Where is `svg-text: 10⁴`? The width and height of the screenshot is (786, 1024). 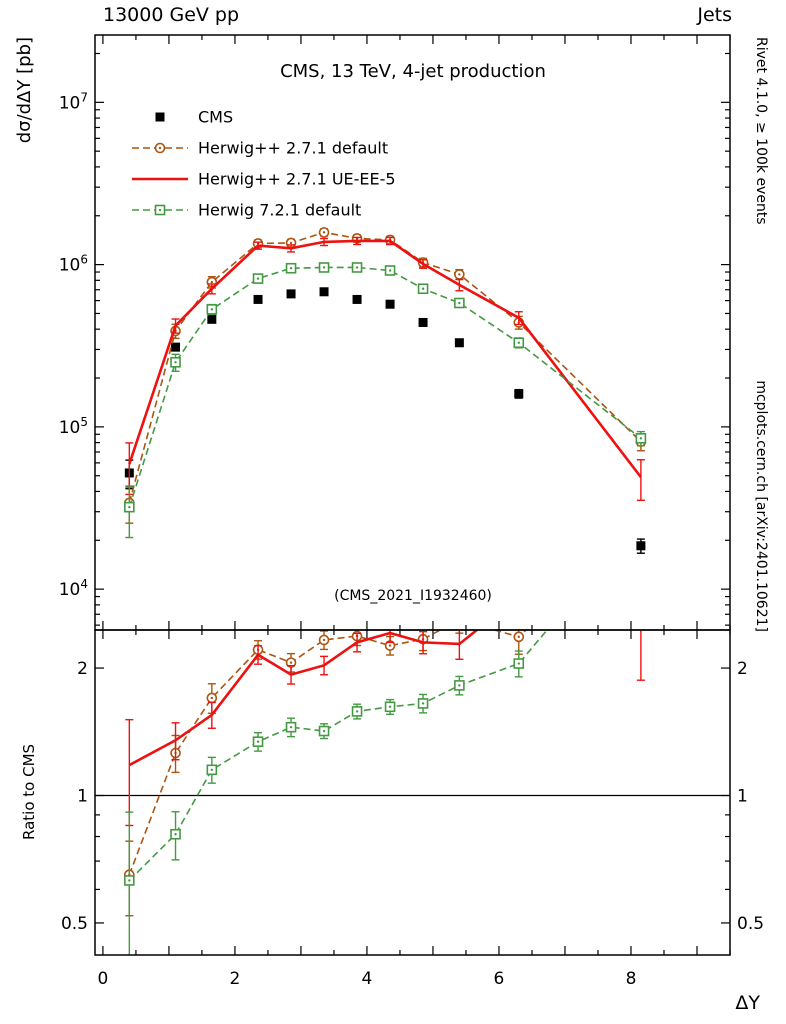
svg-text: 10⁴ is located at coordinates (73, 588).